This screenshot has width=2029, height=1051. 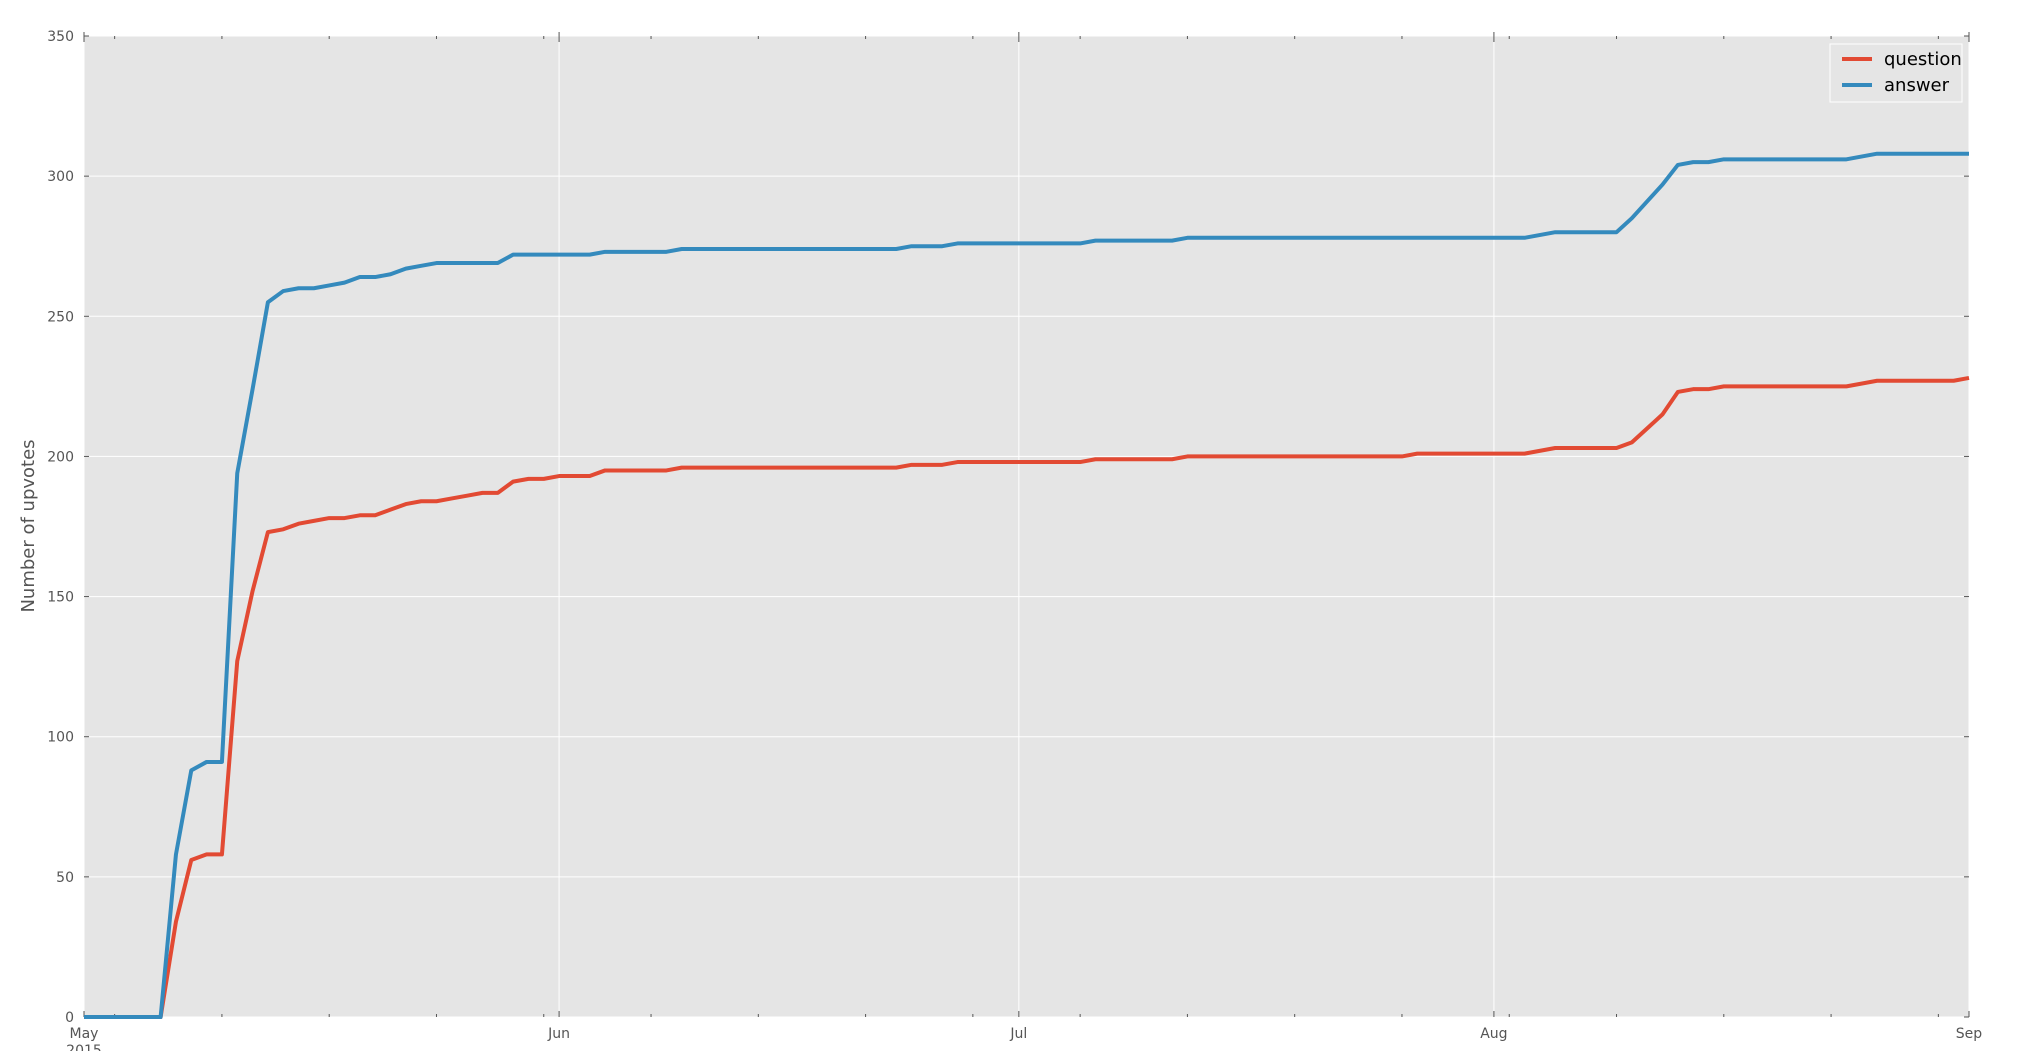 What do you see at coordinates (60, 177) in the screenshot?
I see `y-tick-label: 300` at bounding box center [60, 177].